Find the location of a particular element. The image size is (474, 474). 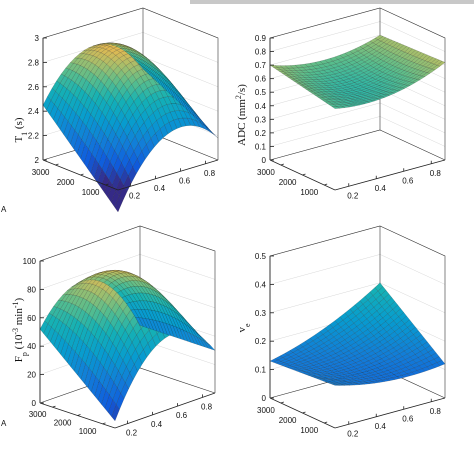

z-axis-label-part: (s) is located at coordinates (19, 124).